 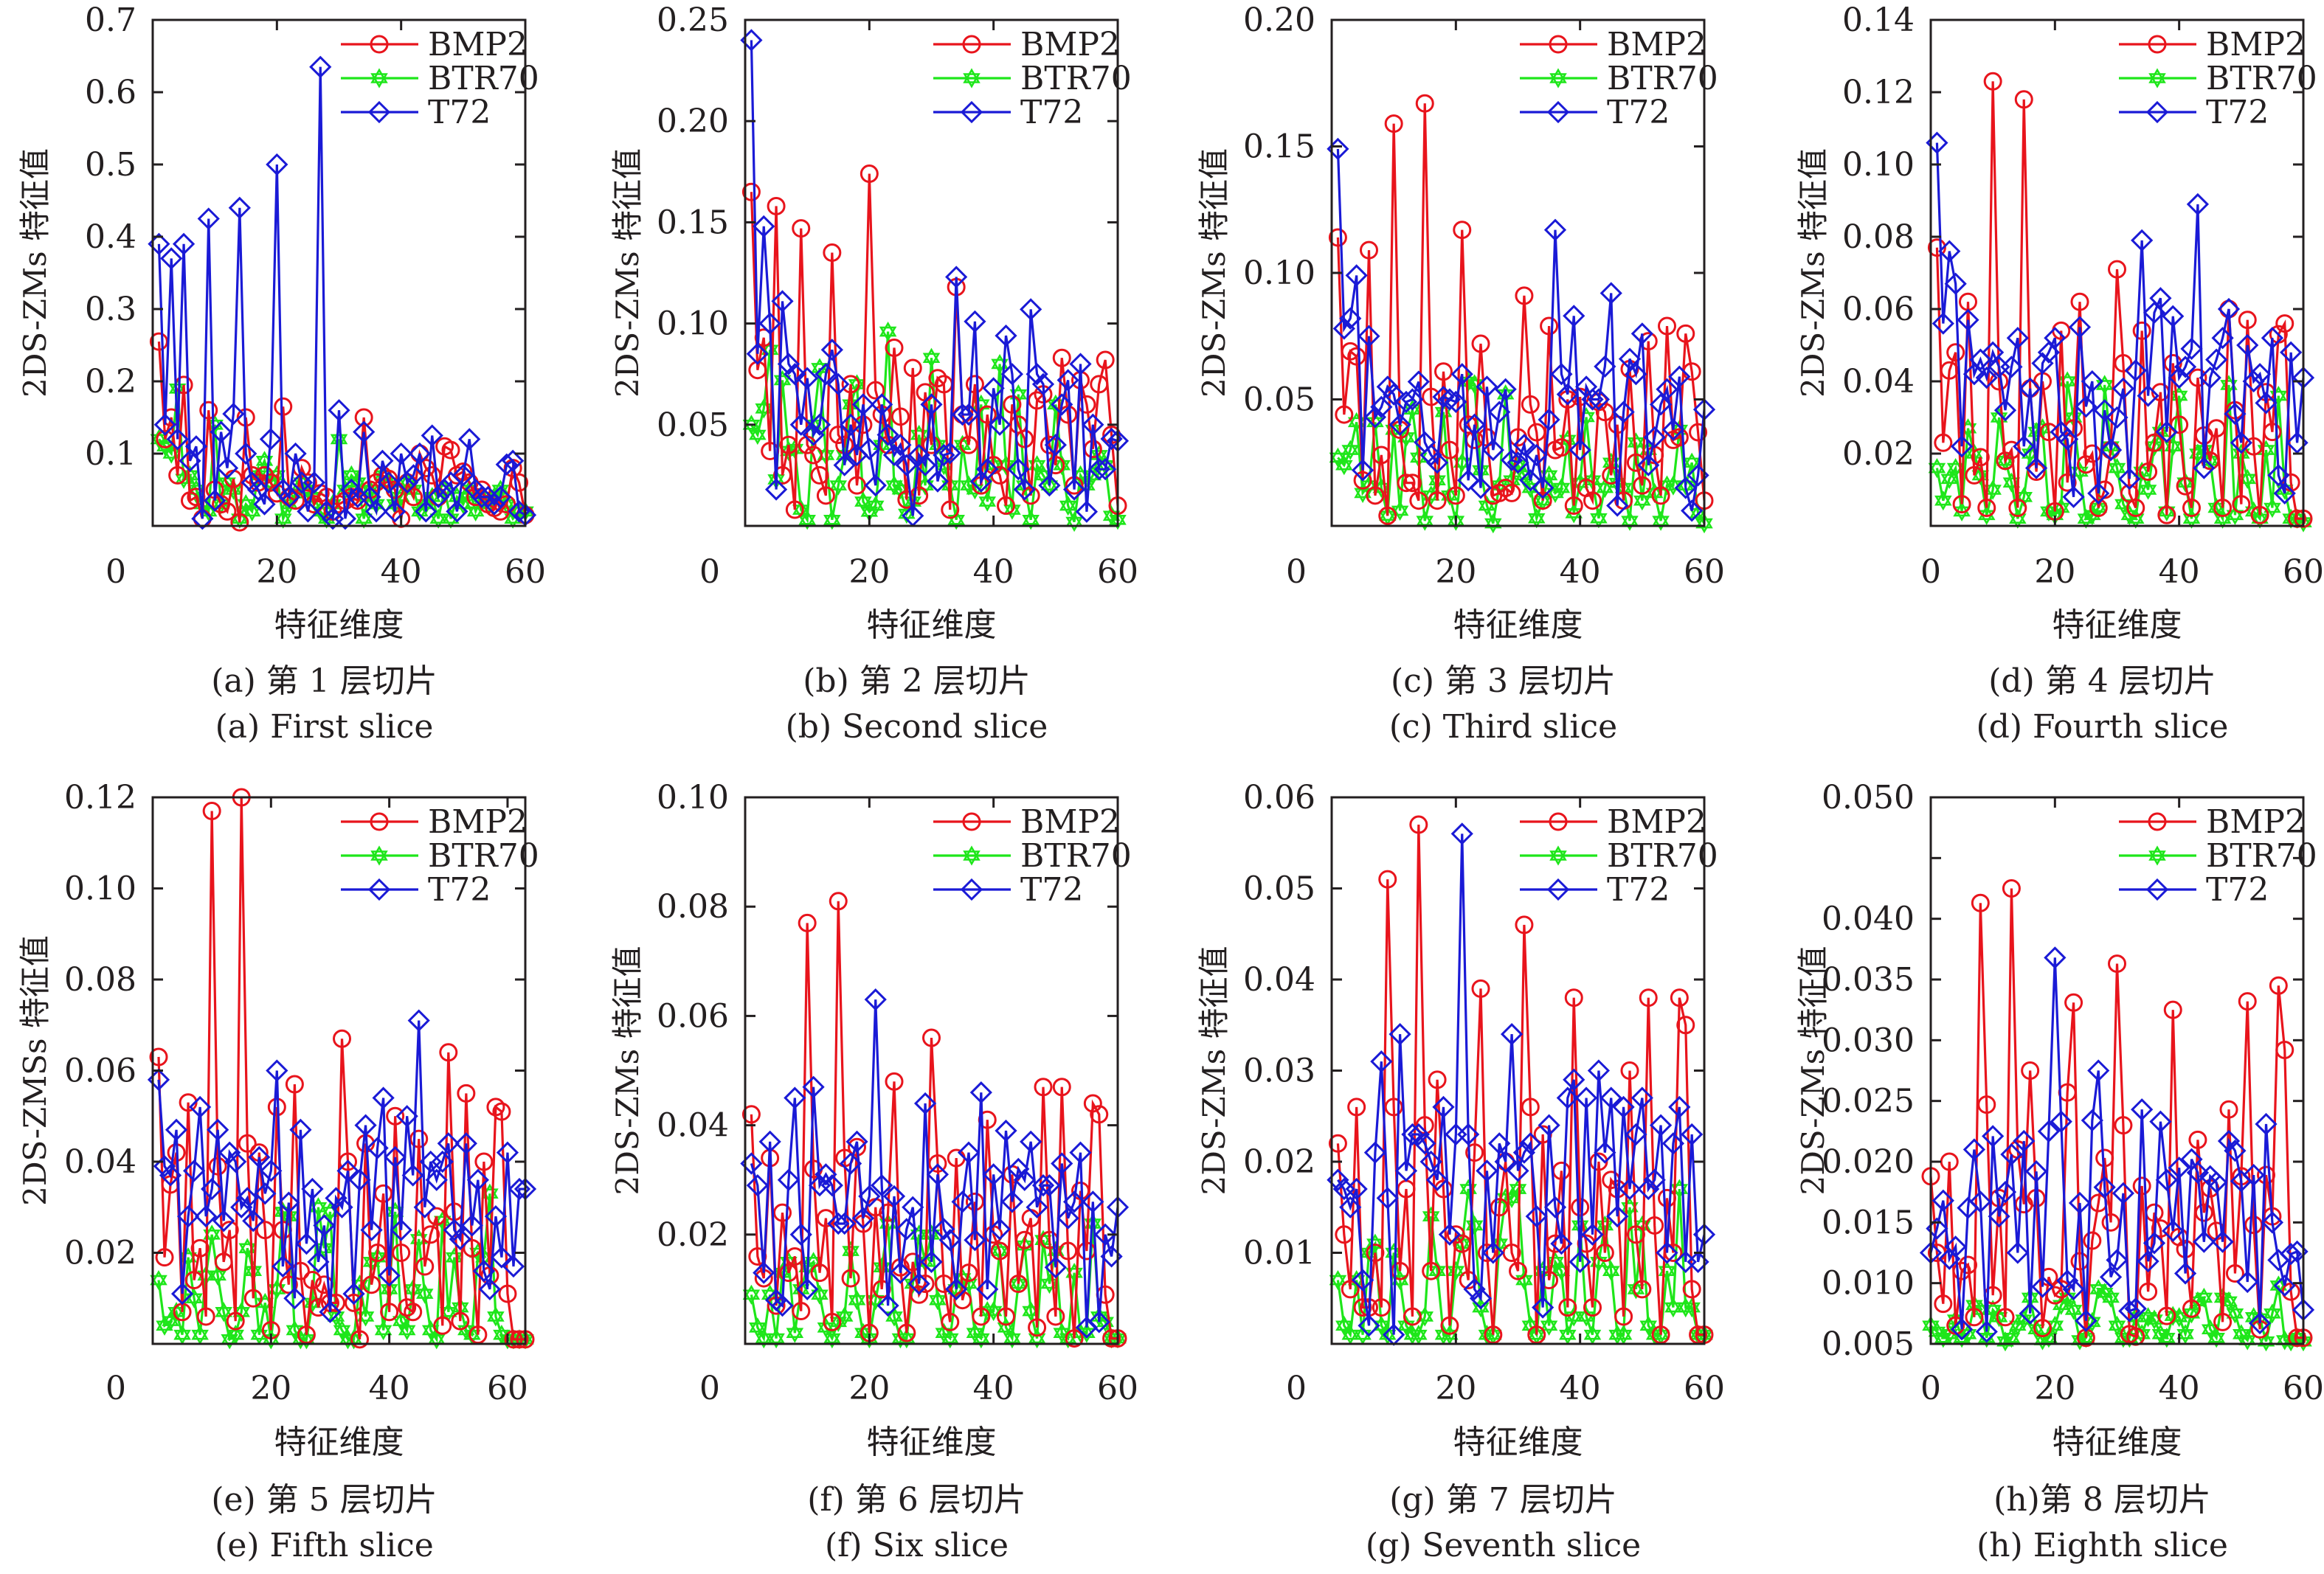 I want to click on legend-label: T72, so click(x=1638, y=112).